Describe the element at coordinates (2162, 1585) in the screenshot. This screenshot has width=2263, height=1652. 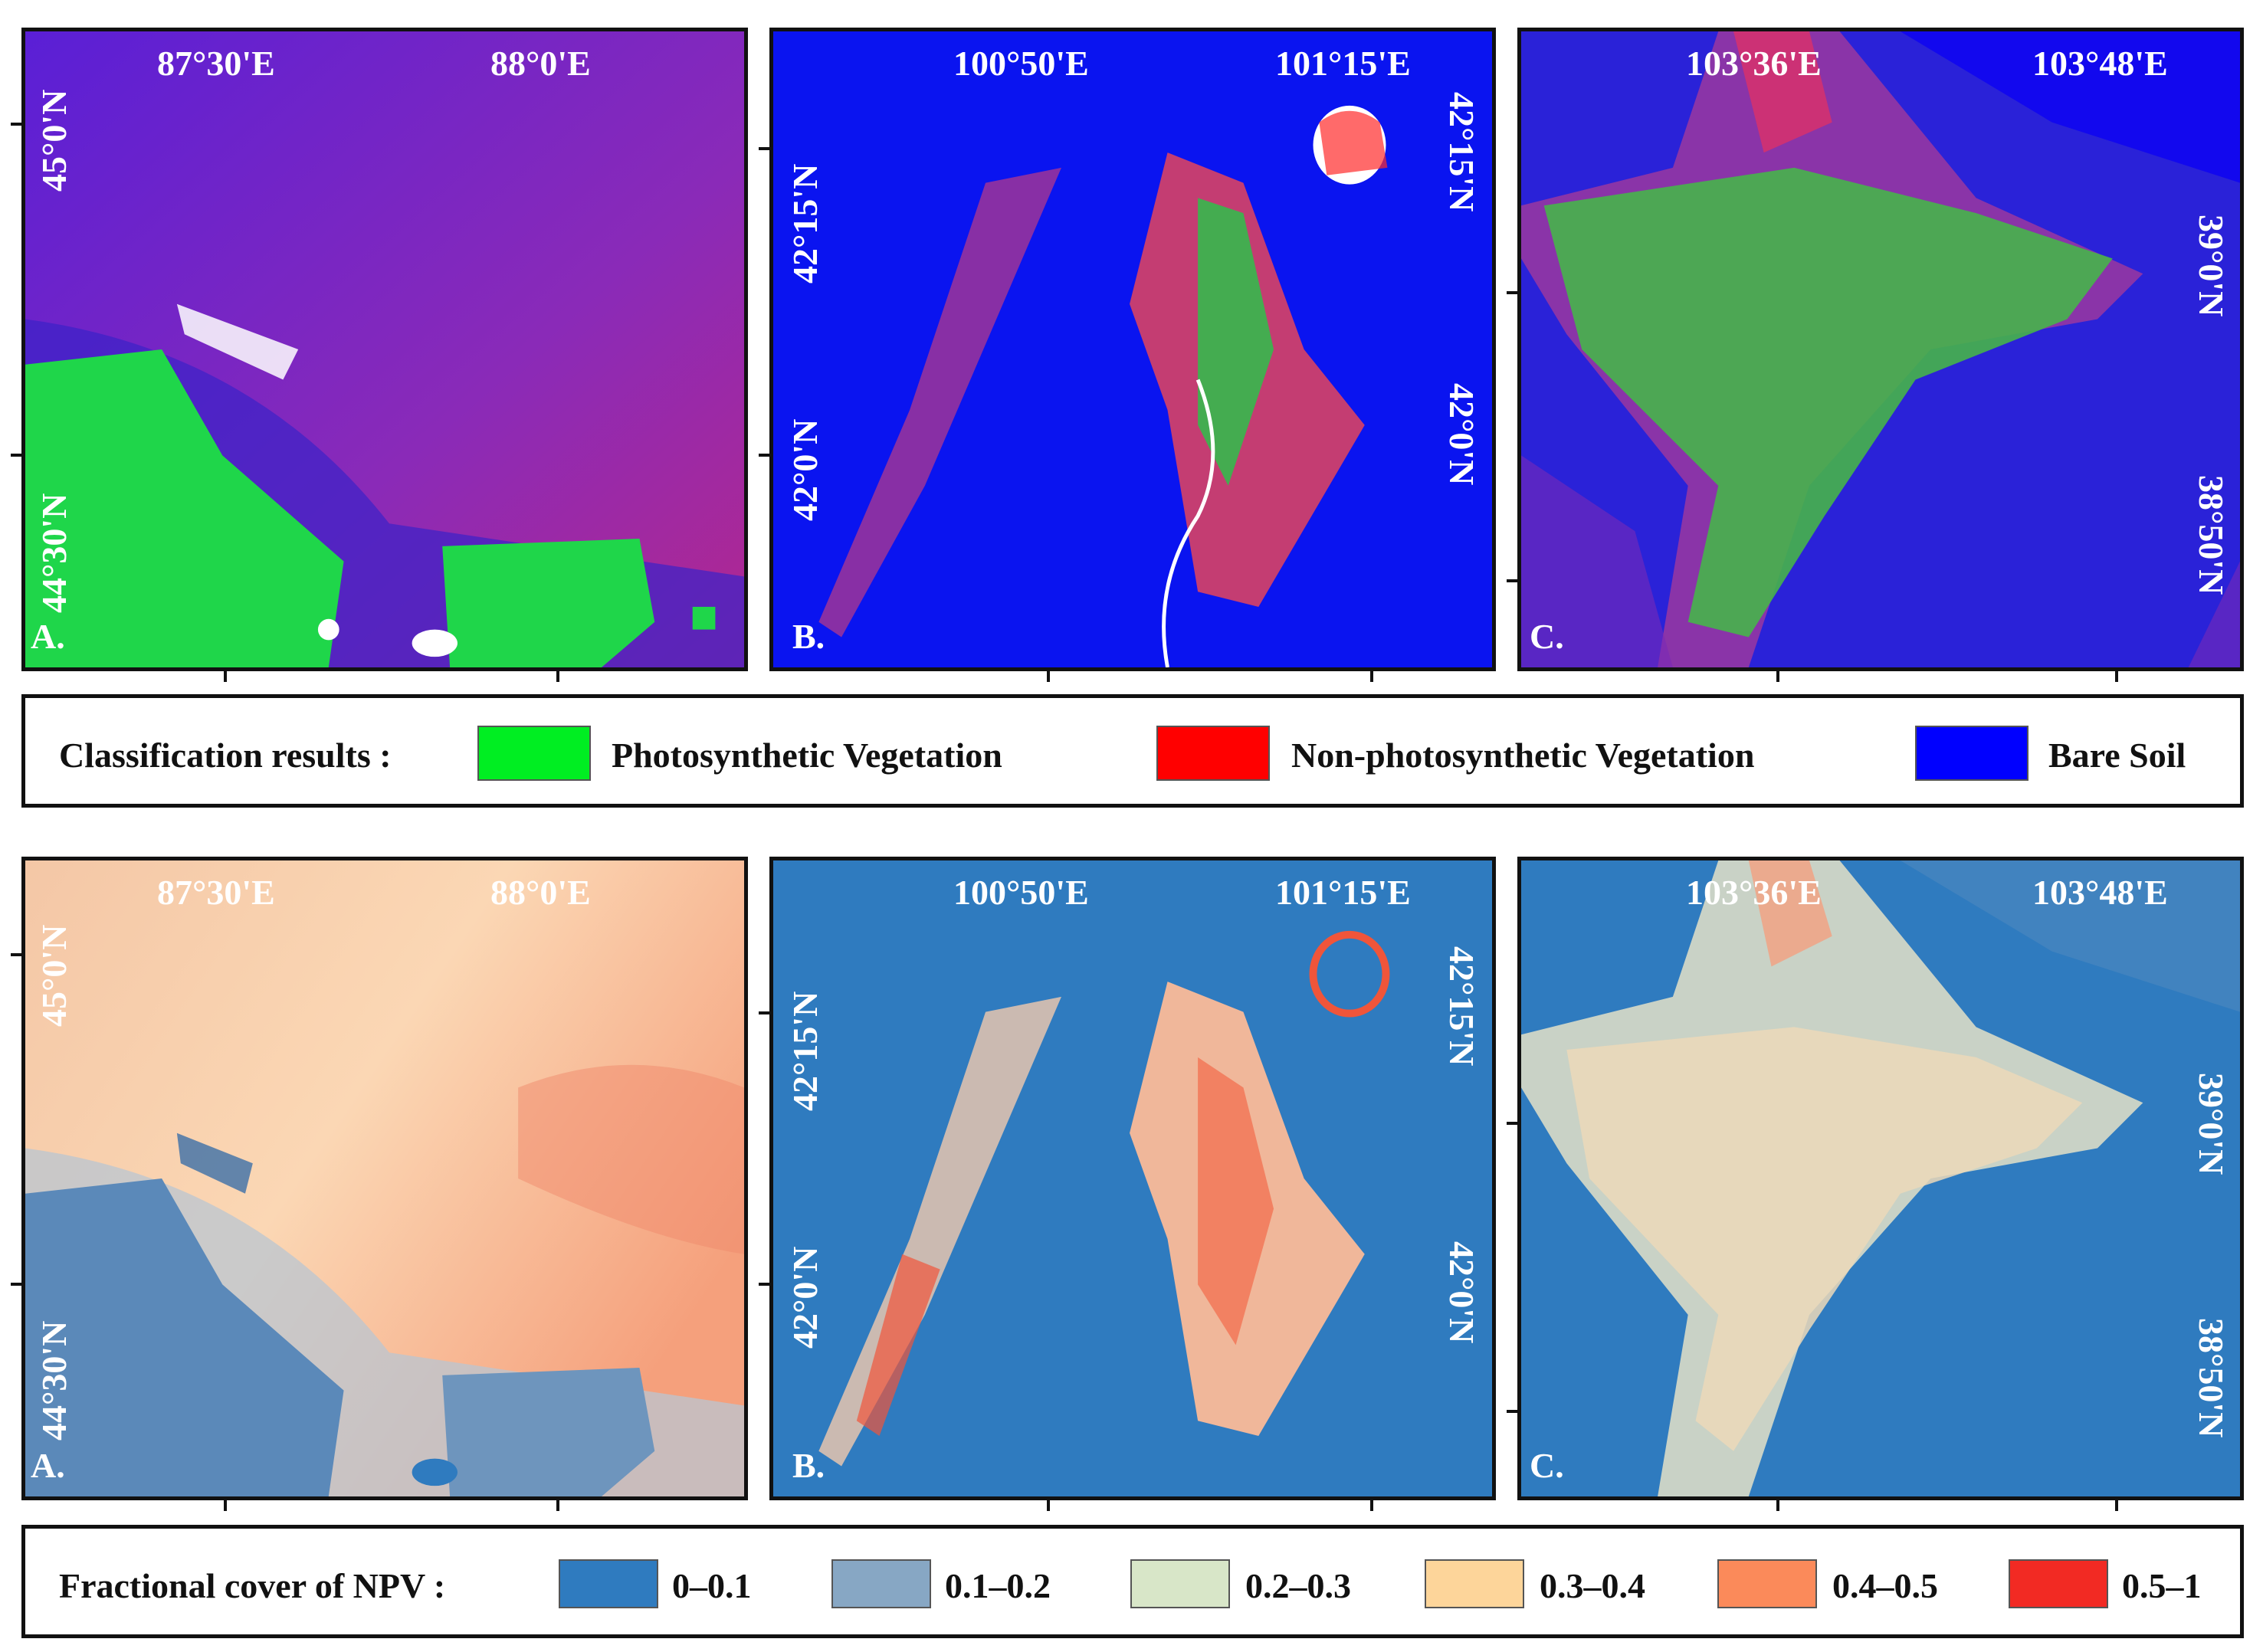
I see `npv-label-5: 0.5–1` at that location.